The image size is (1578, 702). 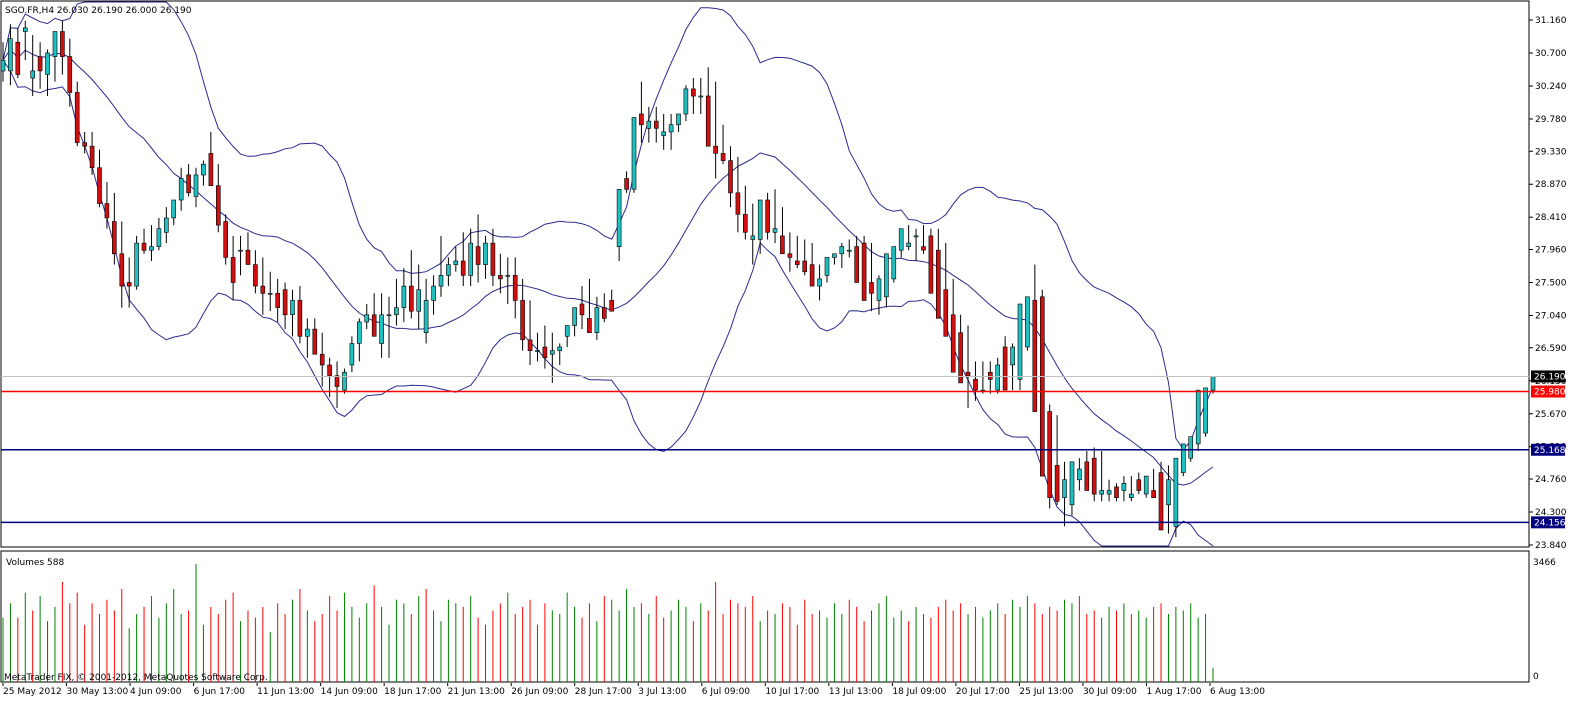 What do you see at coordinates (1551, 185) in the screenshot?
I see `price-tick-label: 28.870` at bounding box center [1551, 185].